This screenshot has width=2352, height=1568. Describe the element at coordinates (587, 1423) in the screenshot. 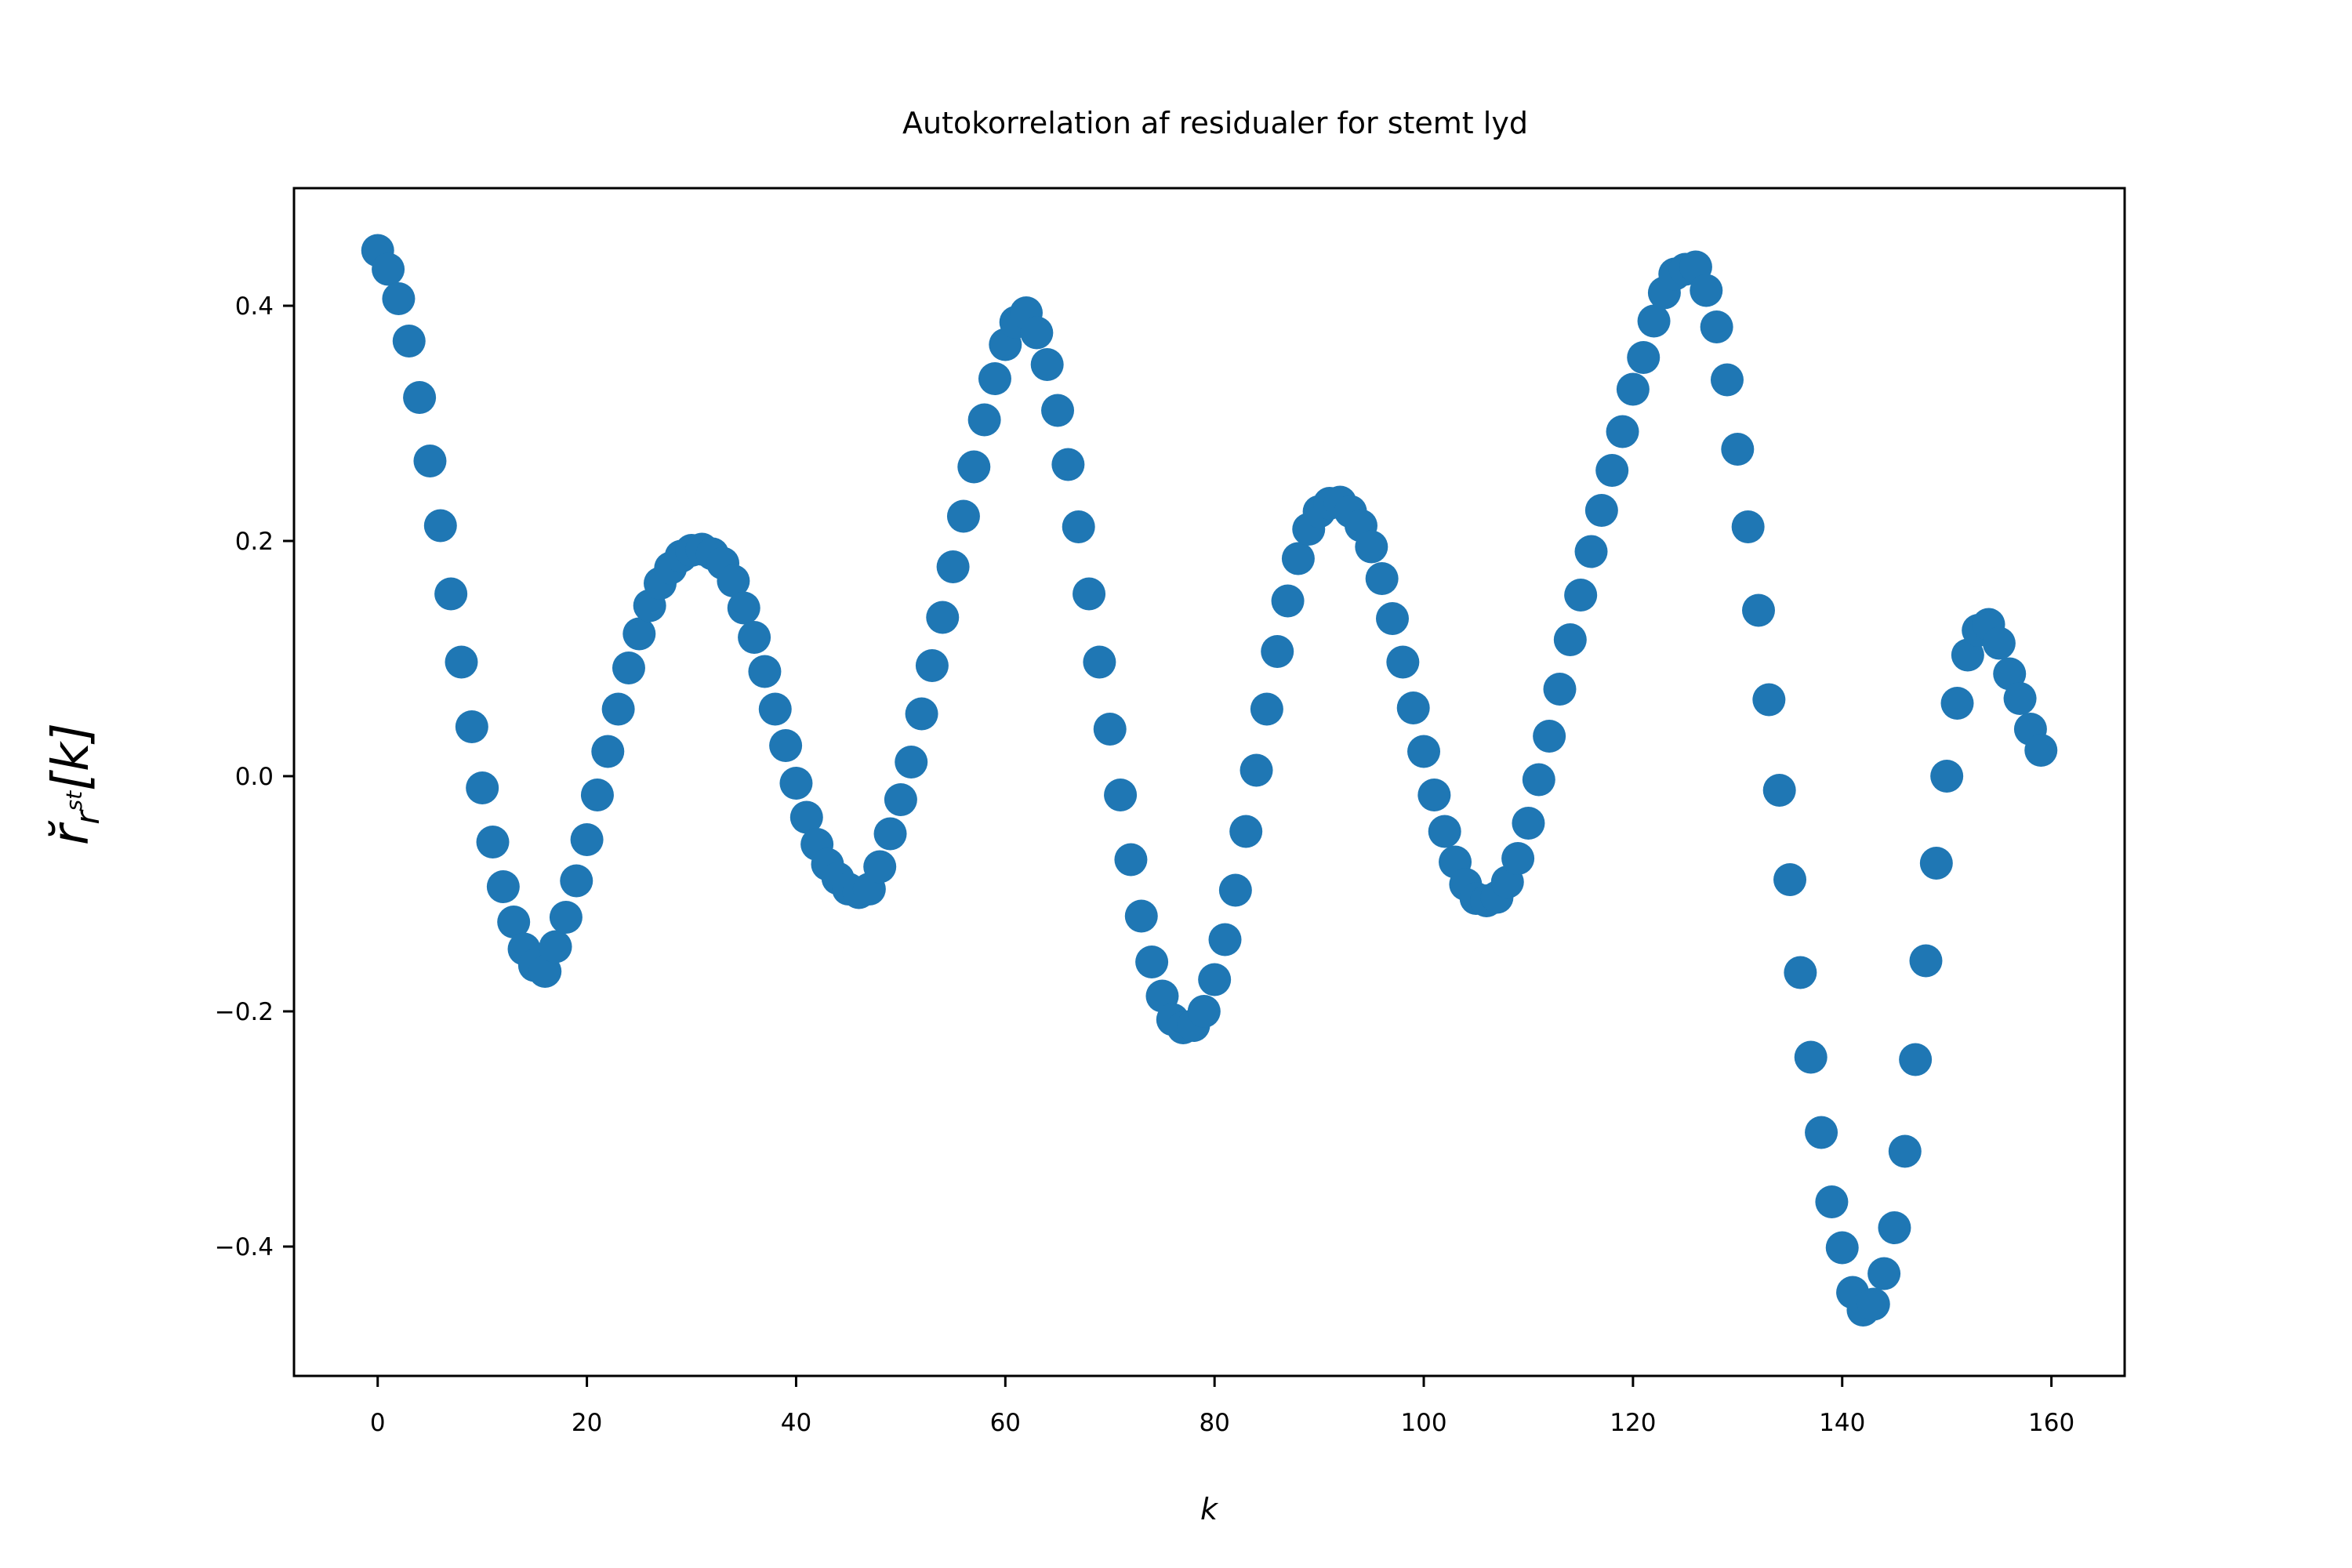

I see `x-tick-label: 20` at that location.